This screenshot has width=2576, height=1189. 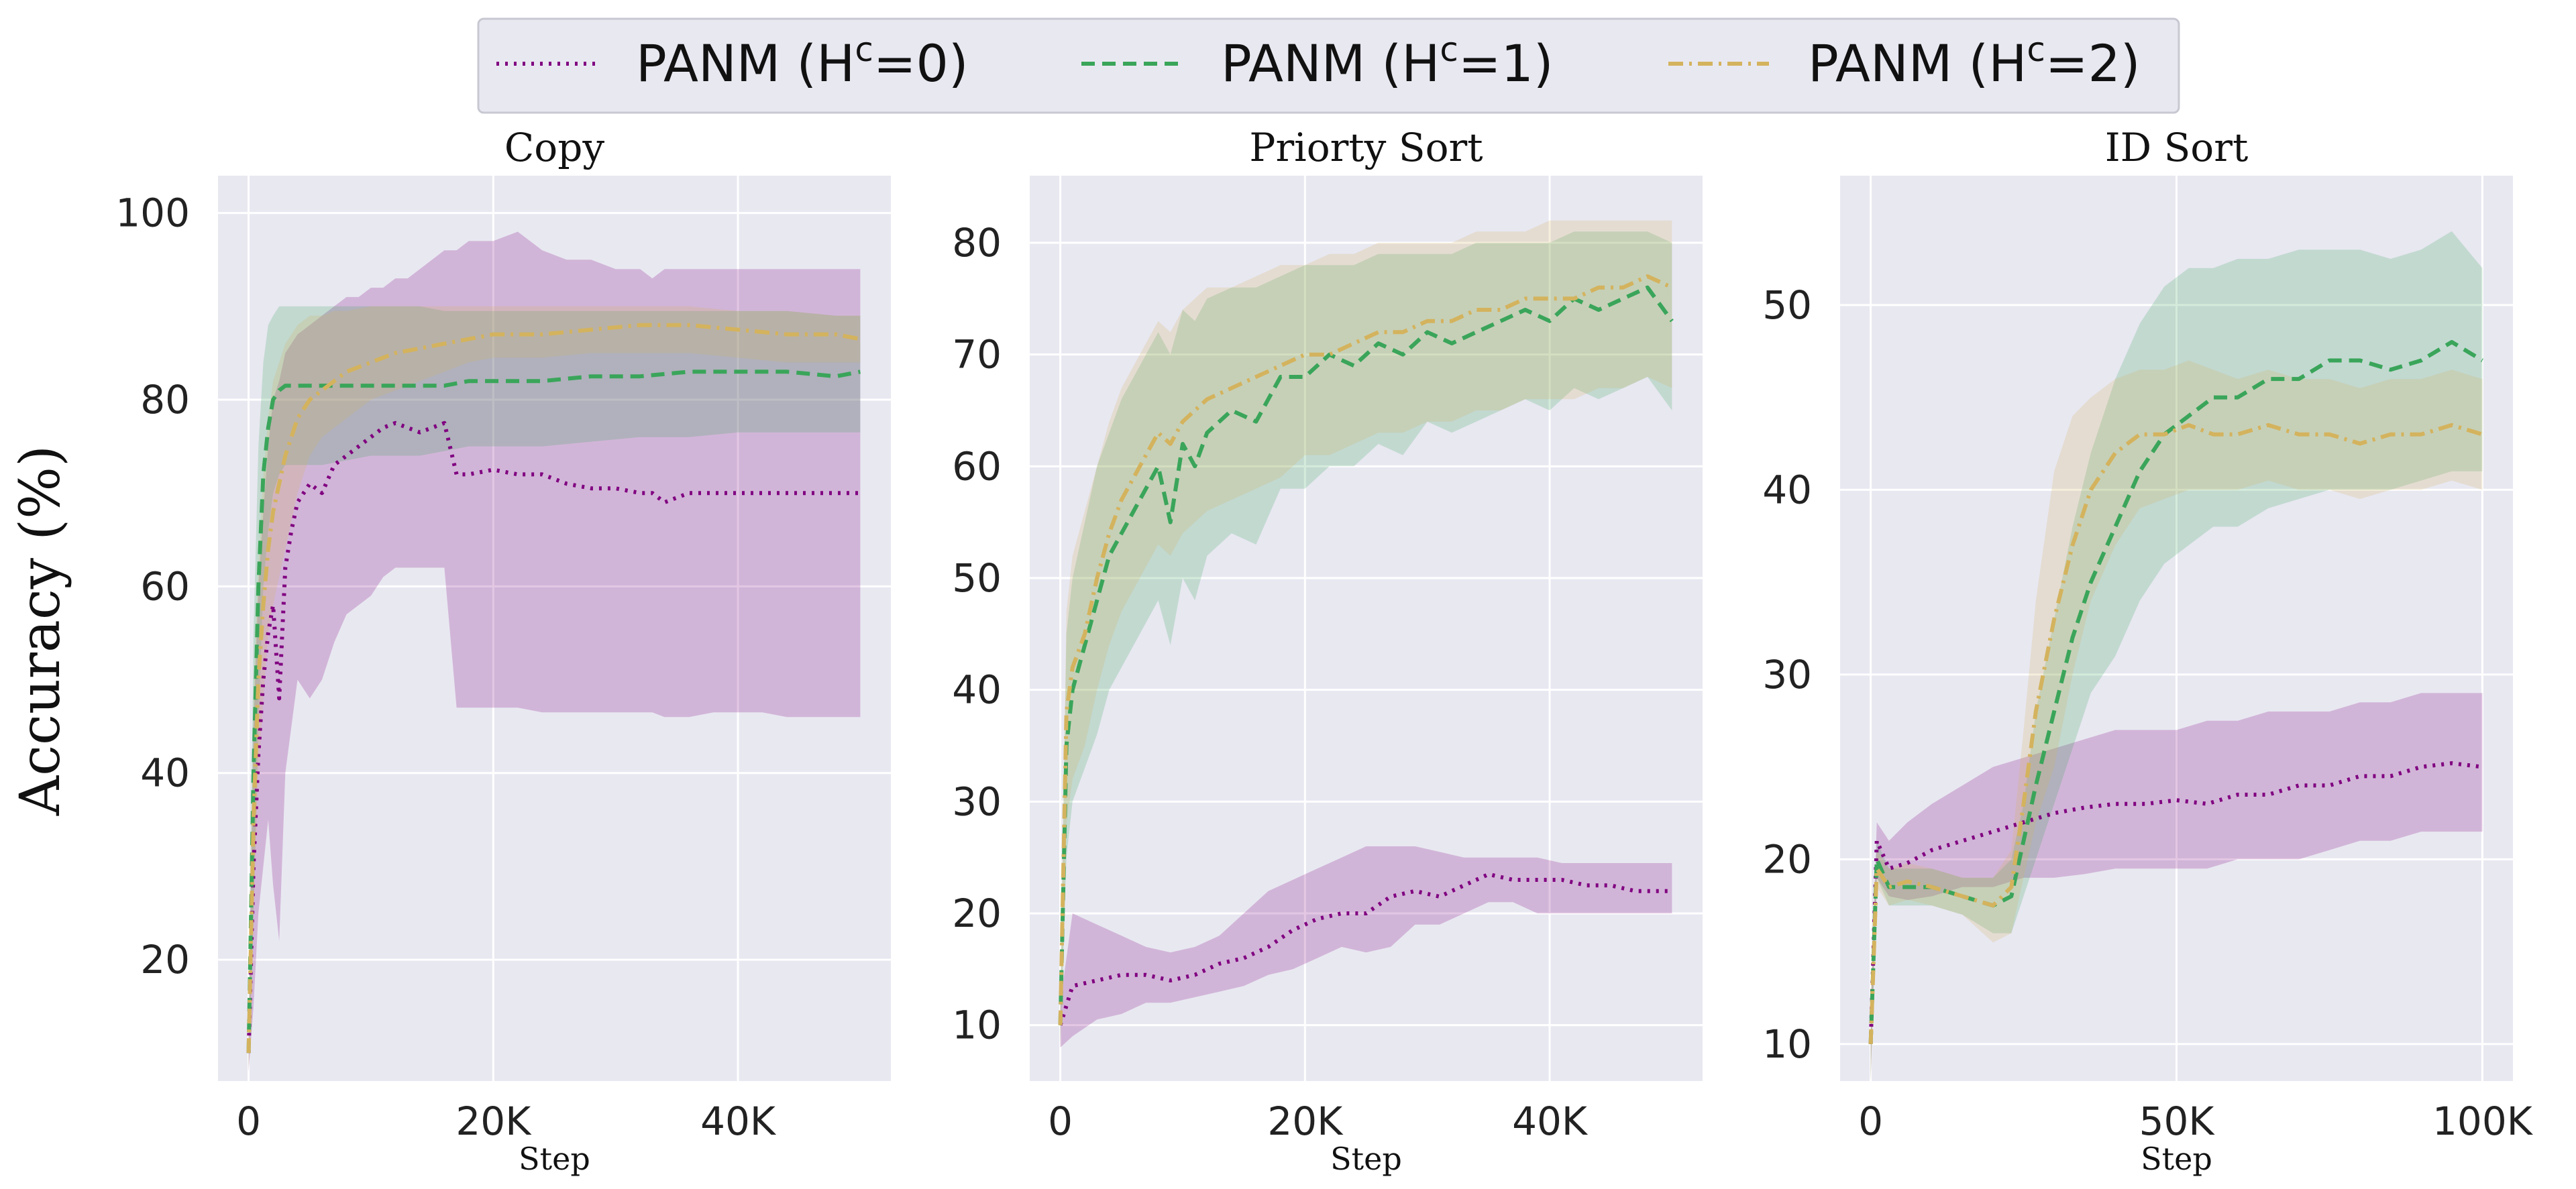 What do you see at coordinates (2483, 1121) in the screenshot?
I see `x-tick-label: 100K` at bounding box center [2483, 1121].